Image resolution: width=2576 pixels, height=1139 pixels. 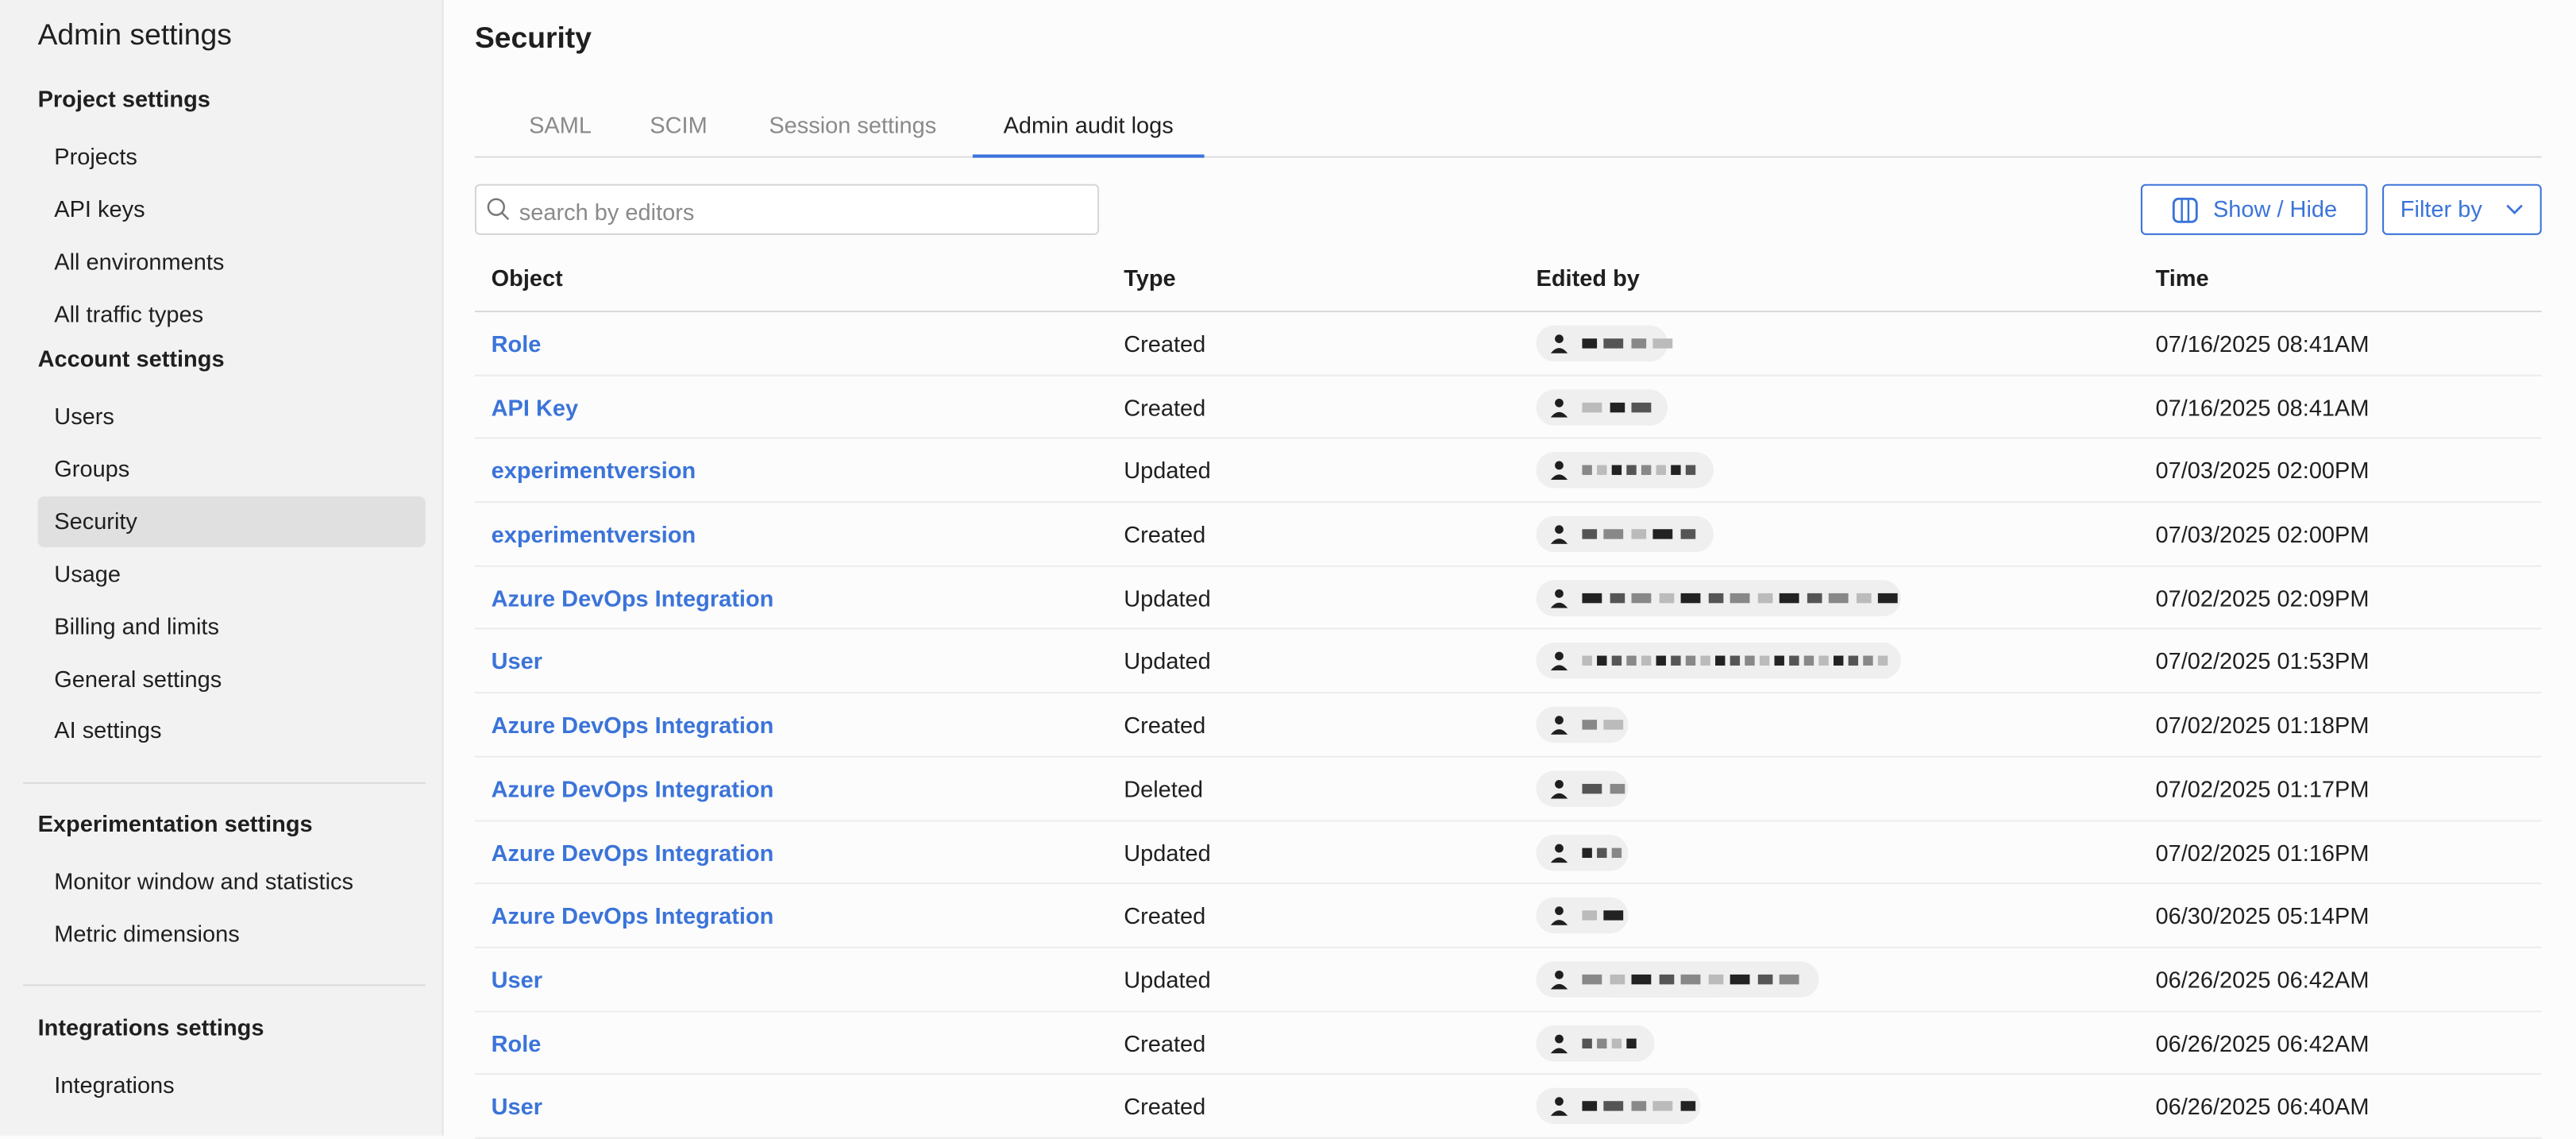 I want to click on time-cell: 07/02/2025 01:18PM, so click(x=2262, y=725).